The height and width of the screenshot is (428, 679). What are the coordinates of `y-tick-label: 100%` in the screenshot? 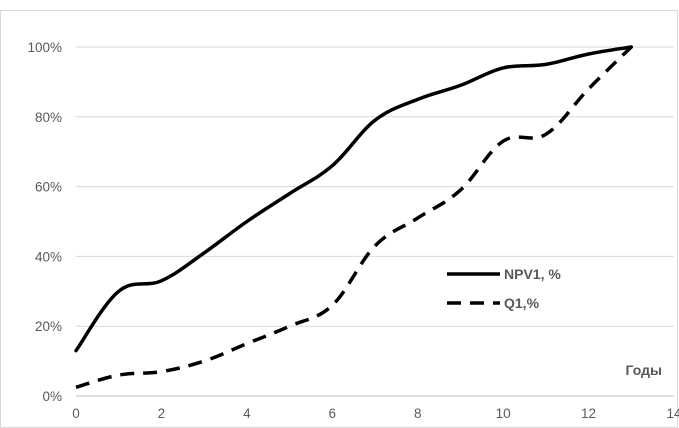 It's located at (44, 47).